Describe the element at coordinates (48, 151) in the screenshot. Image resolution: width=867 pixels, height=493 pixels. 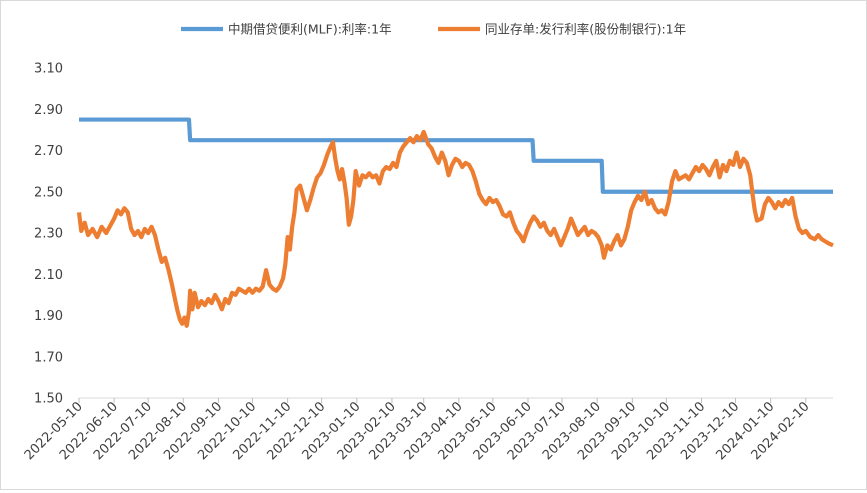
I see `y-tick-label: 2.70` at that location.